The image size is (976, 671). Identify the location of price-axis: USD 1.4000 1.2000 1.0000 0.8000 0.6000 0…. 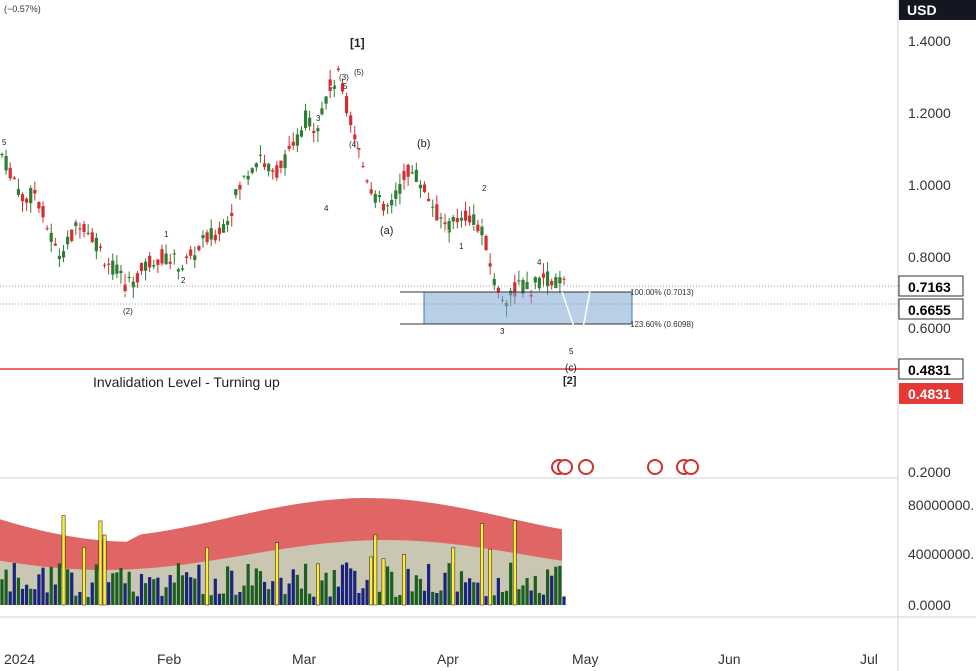
(937, 306).